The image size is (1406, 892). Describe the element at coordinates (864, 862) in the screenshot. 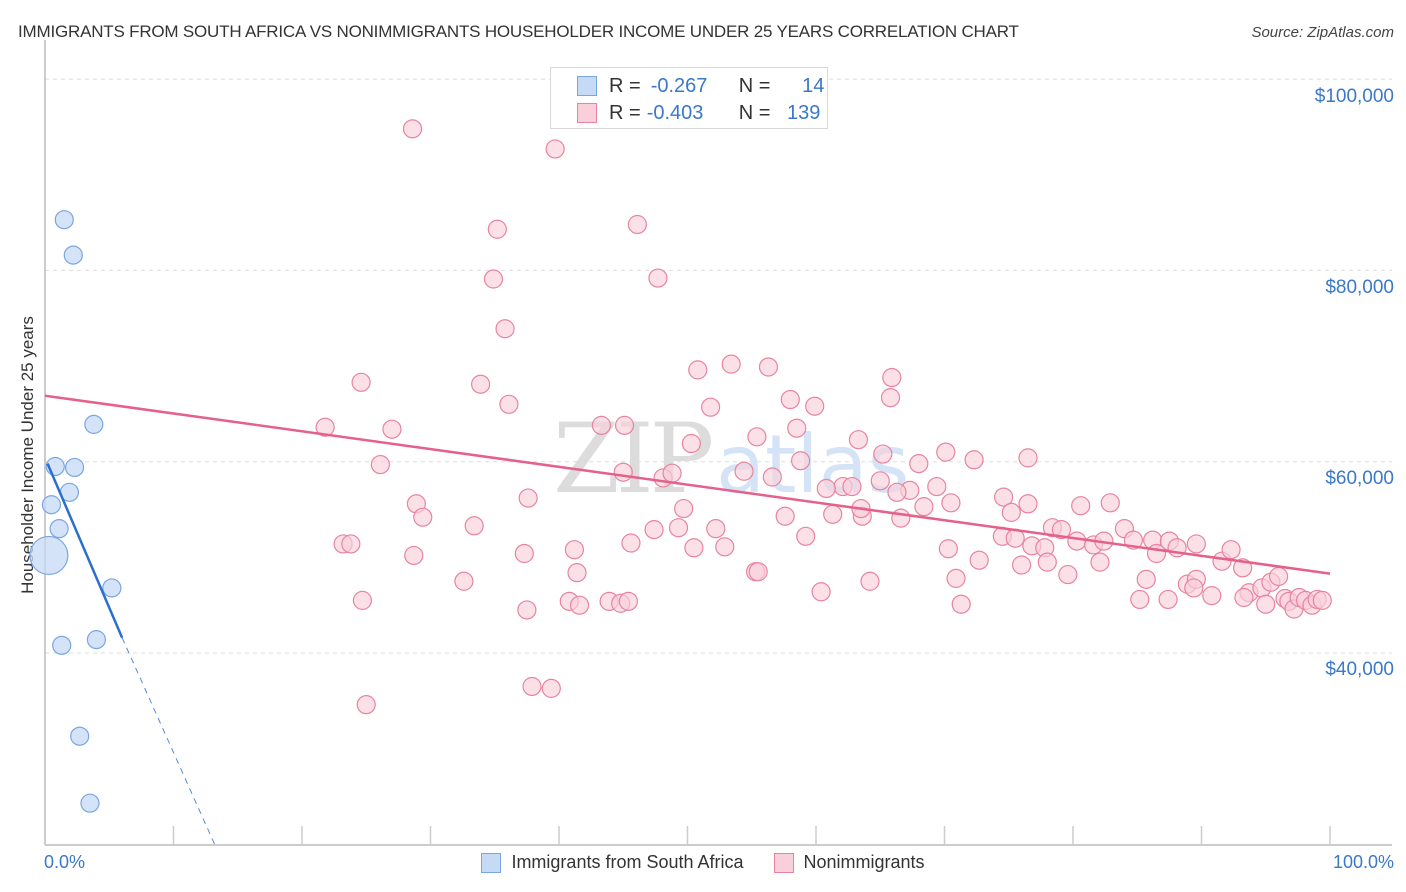

I see `legend-label: Nonimmigrants` at that location.